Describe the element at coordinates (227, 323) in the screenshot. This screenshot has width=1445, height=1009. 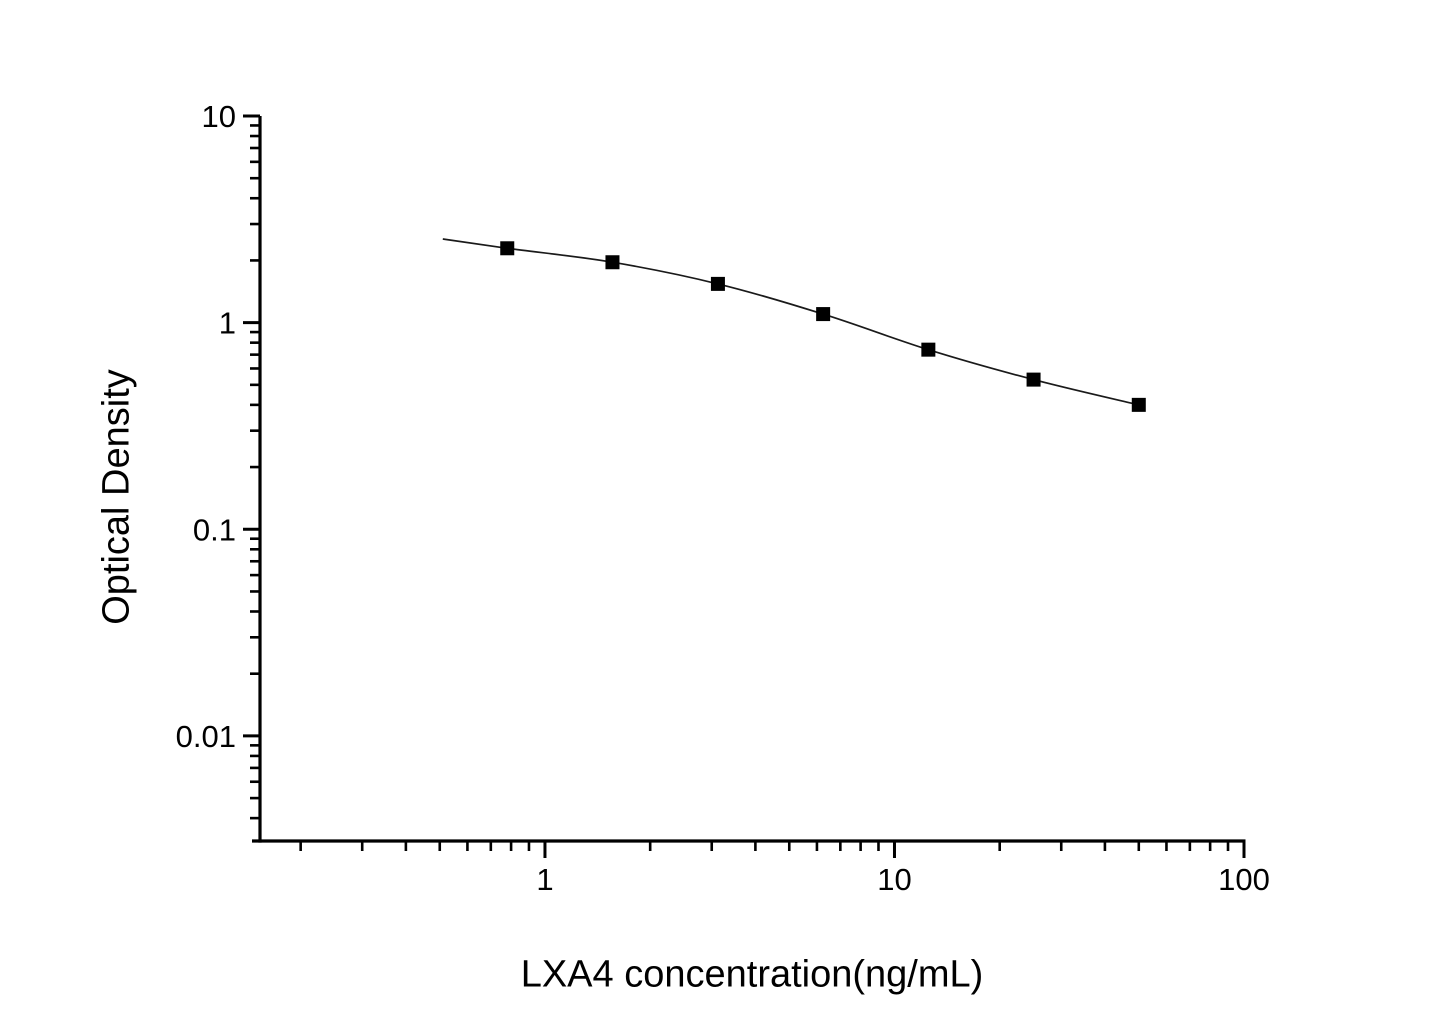
I see `y-tick-label: 1` at that location.